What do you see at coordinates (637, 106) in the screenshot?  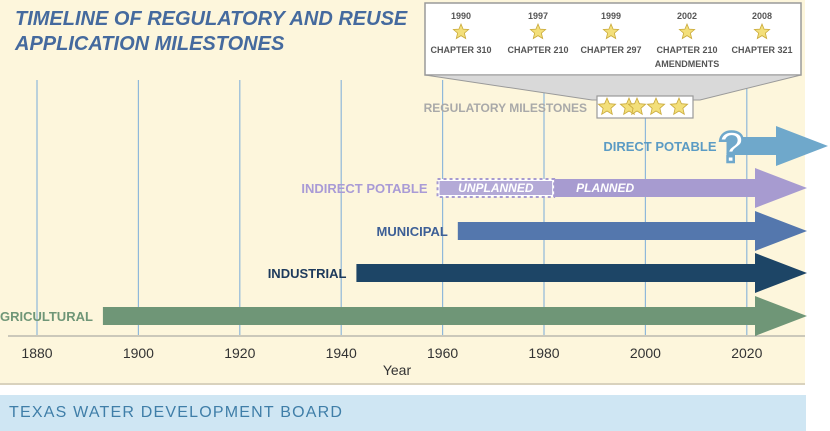 I see `row-star-icon-1999` at bounding box center [637, 106].